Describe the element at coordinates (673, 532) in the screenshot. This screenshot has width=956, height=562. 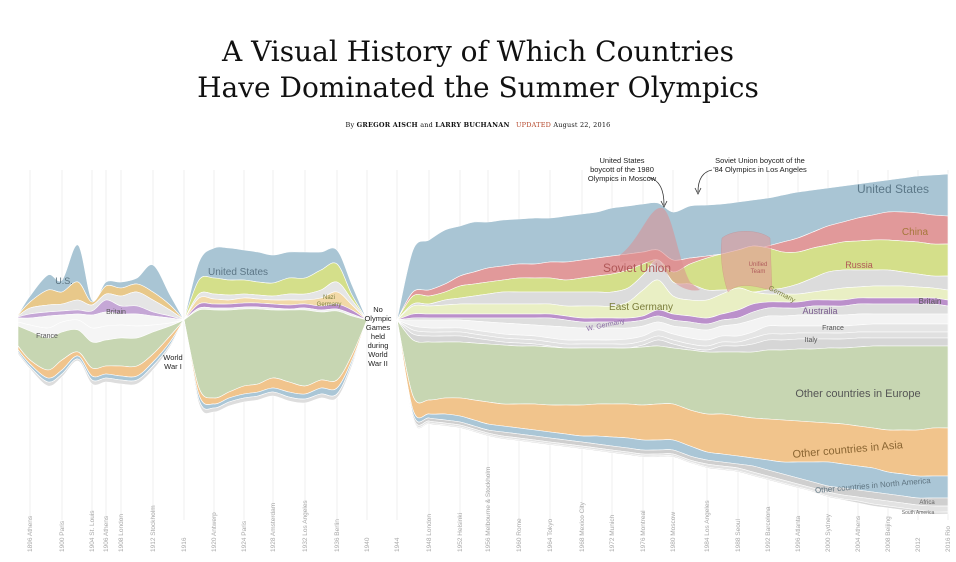
I see `tick-1980: 1980 Moscow` at that location.